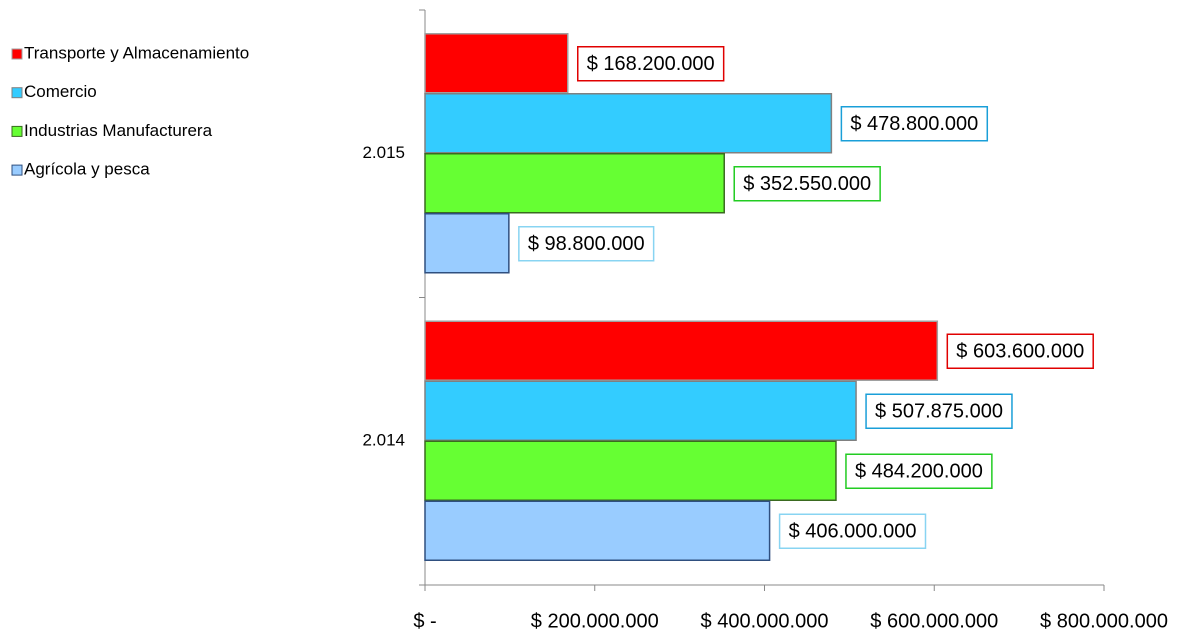 The image size is (1189, 635). I want to click on value-label: $ 168.200.000, so click(651, 64).